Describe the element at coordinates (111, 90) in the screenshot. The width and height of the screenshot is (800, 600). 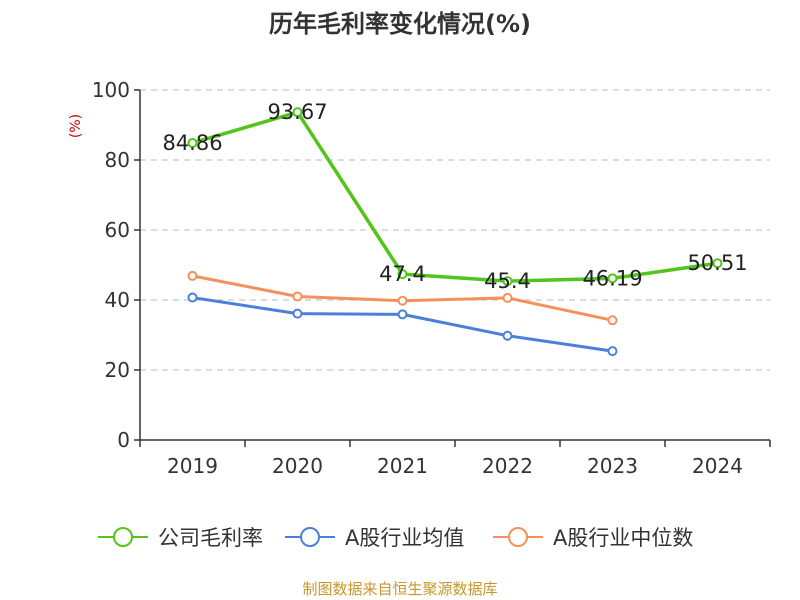
I see `y-tick-label: 100` at that location.